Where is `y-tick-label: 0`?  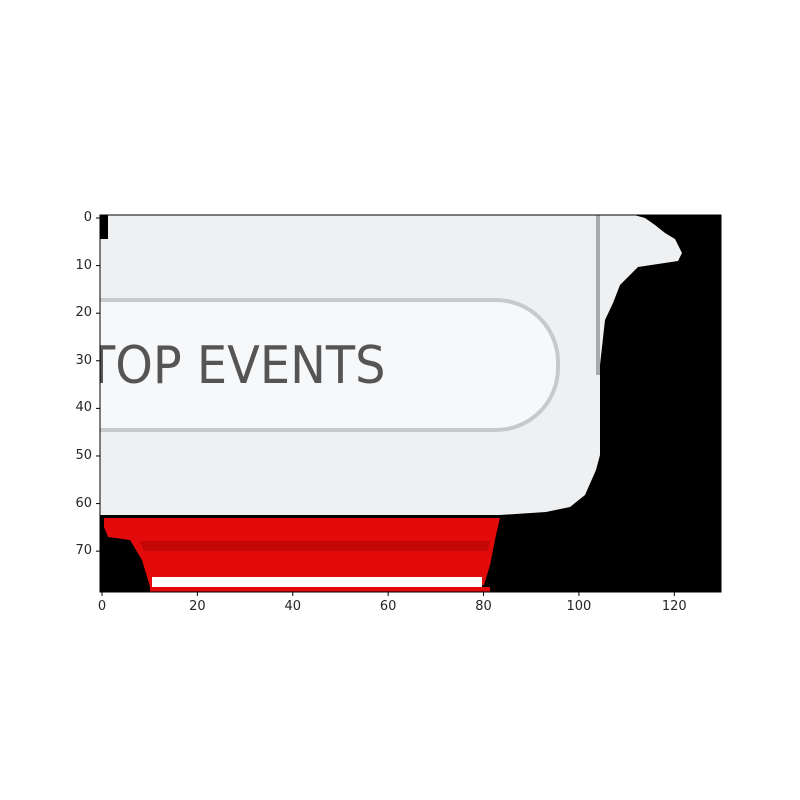
y-tick-label: 0 is located at coordinates (87, 217).